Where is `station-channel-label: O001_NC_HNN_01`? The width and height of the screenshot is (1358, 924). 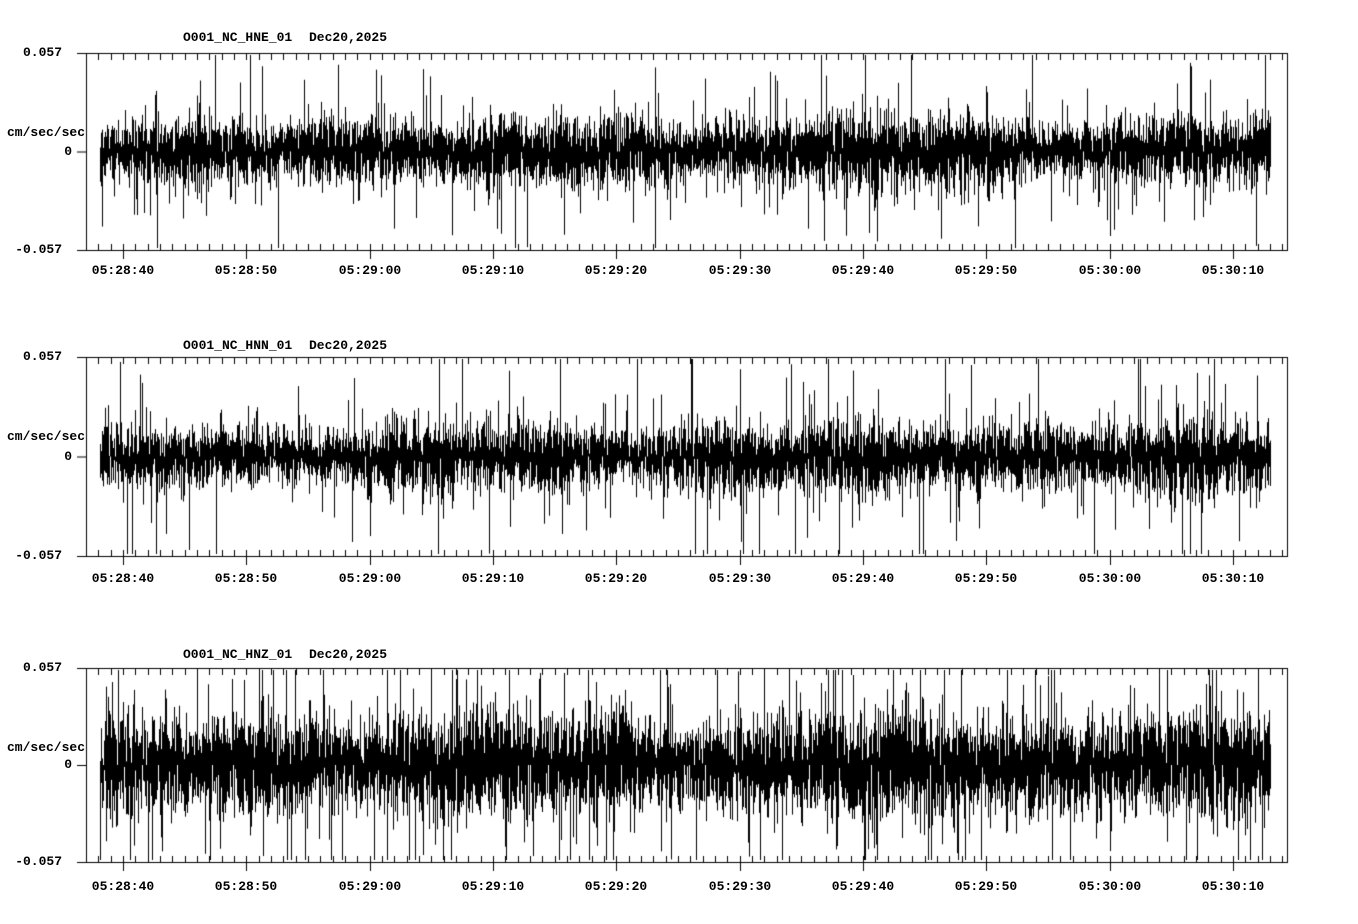
station-channel-label: O001_NC_HNN_01 is located at coordinates (238, 345).